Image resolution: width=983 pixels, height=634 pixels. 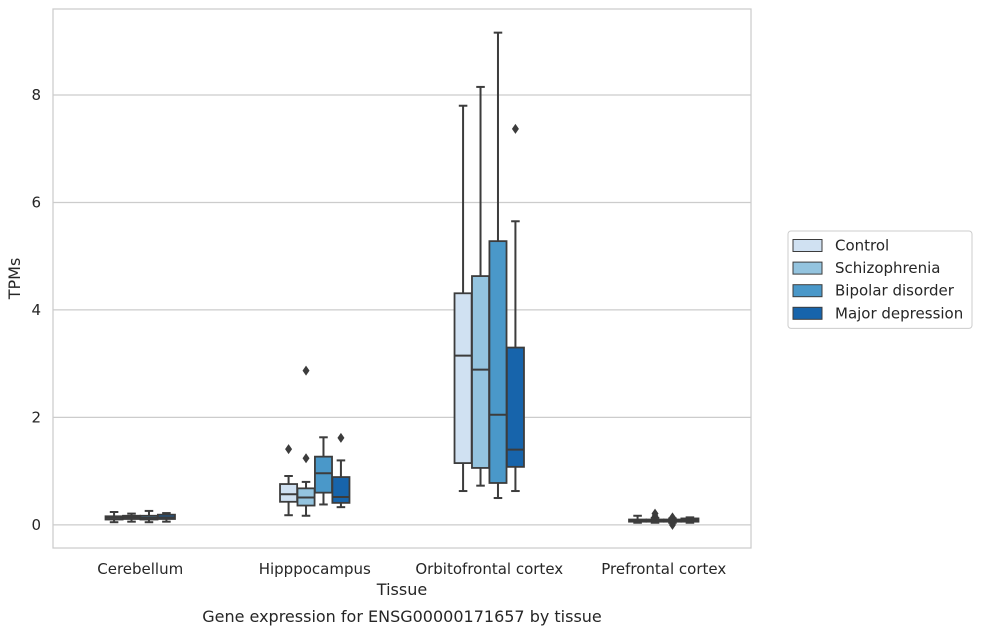 I want to click on x-tick-label: Cerebellum, so click(x=140, y=569).